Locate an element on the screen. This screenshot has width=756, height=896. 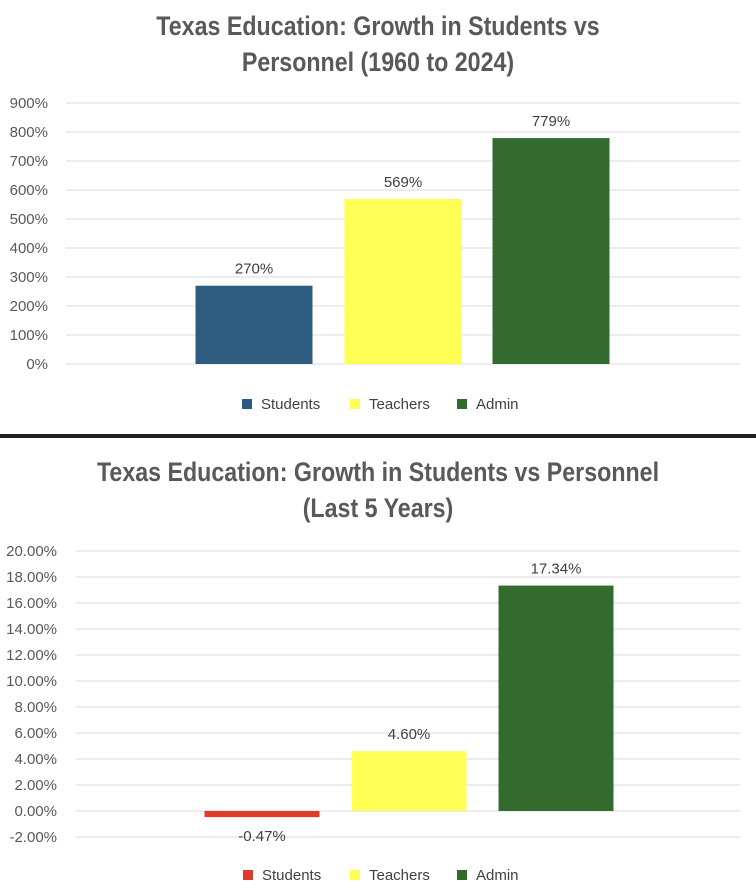
y-tick-label: 16.00% is located at coordinates (31, 603).